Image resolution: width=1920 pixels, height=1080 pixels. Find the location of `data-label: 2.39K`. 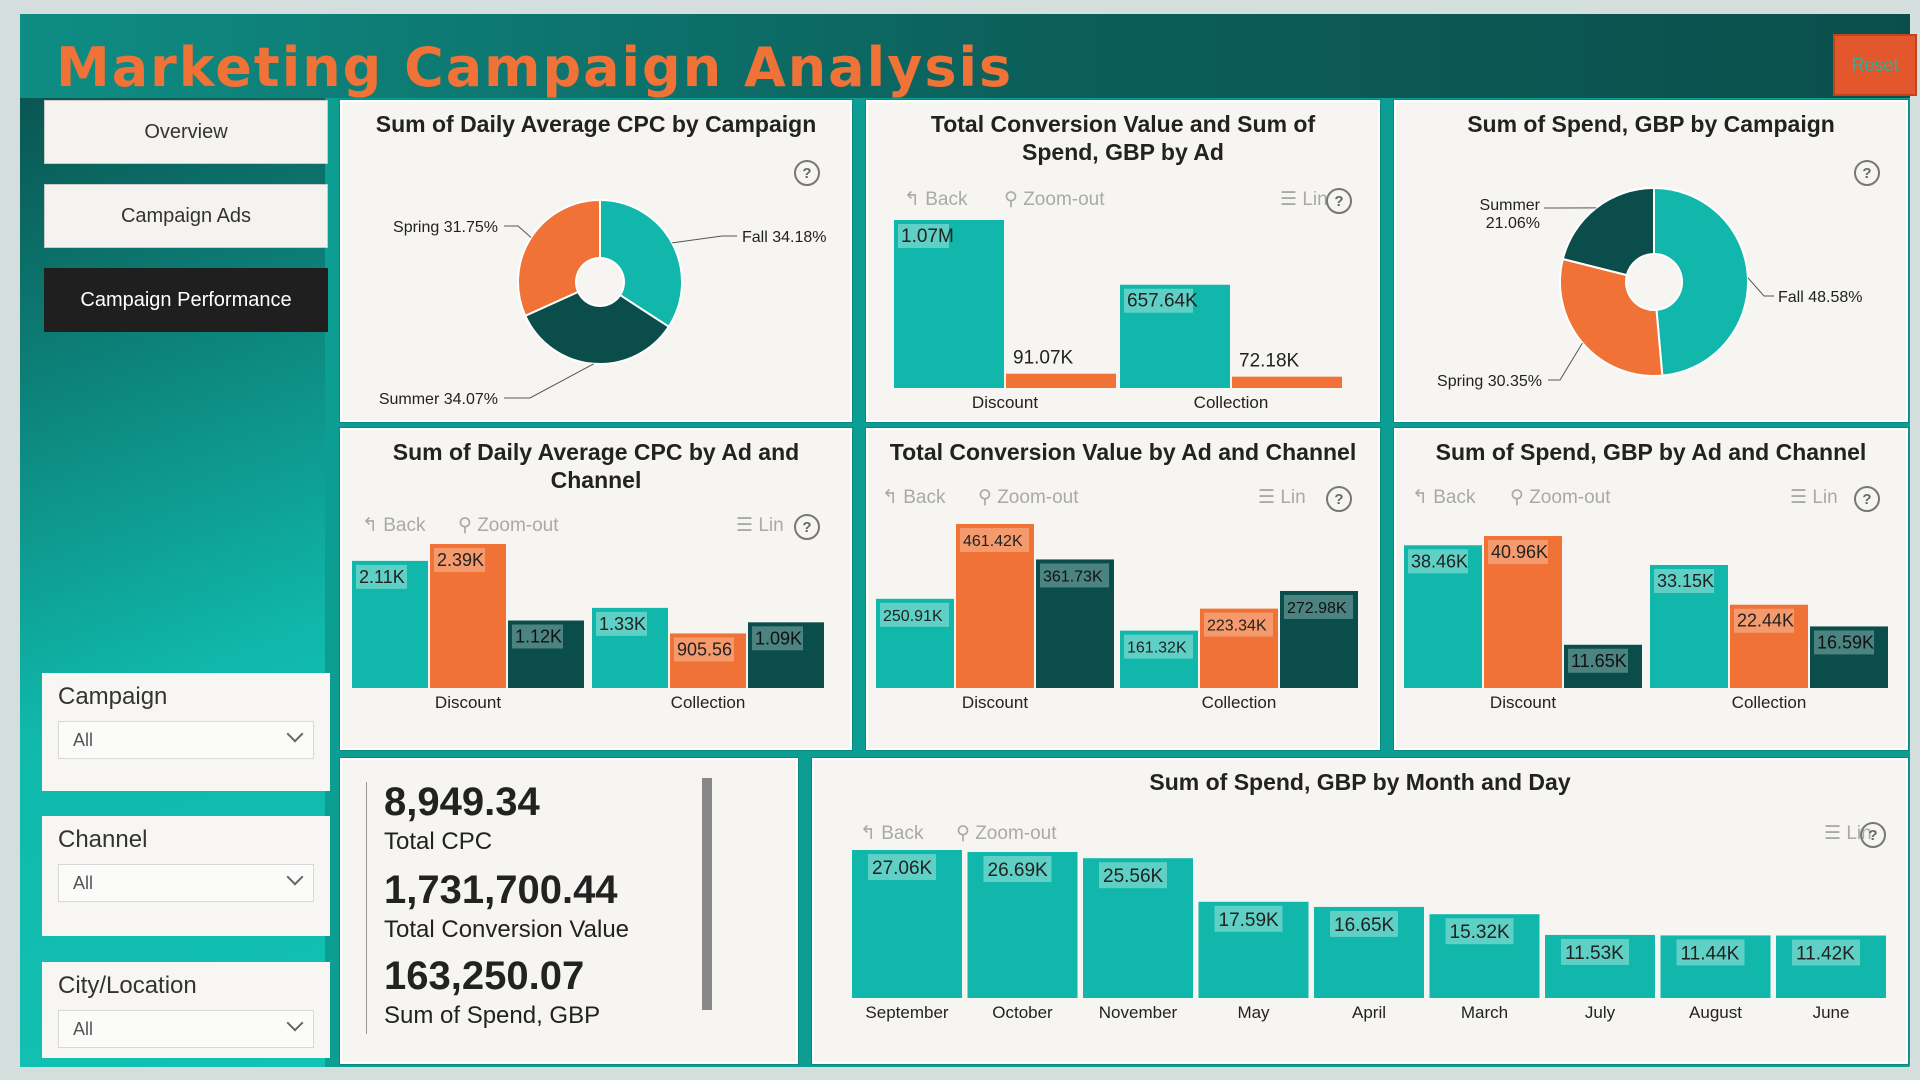

data-label: 2.39K is located at coordinates (460, 560).